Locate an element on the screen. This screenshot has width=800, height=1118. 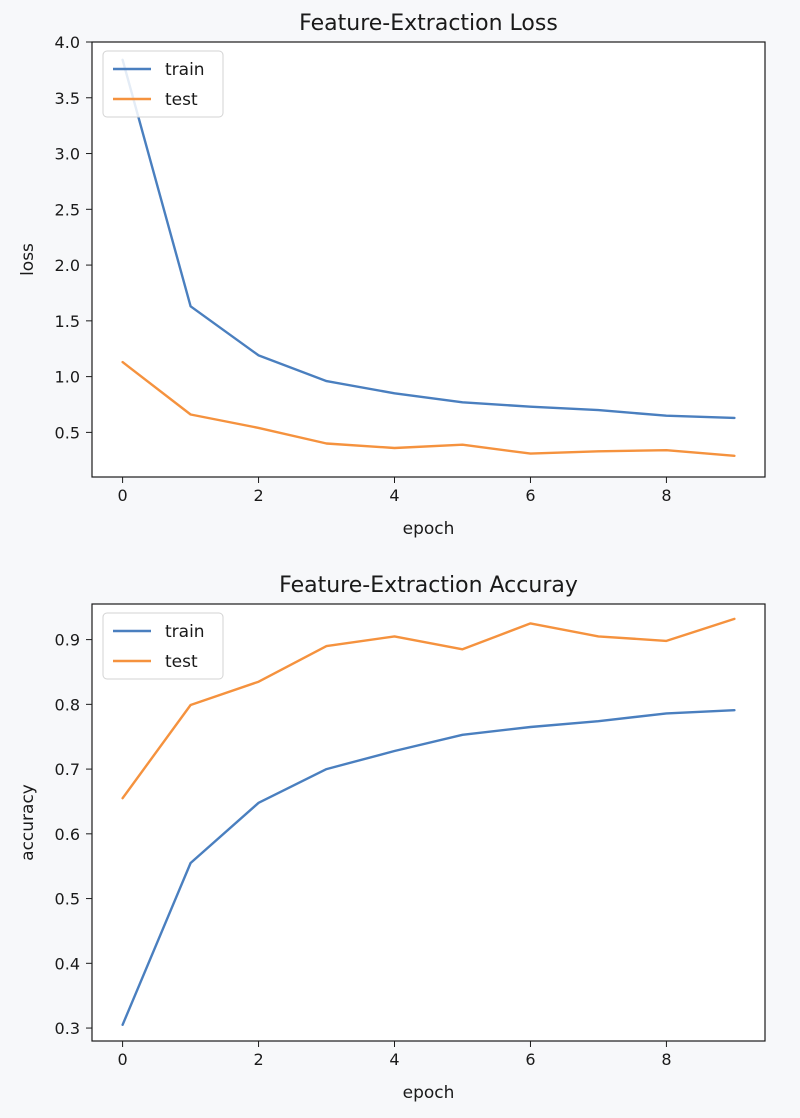
y-tick-label: 2.5 is located at coordinates (67, 209).